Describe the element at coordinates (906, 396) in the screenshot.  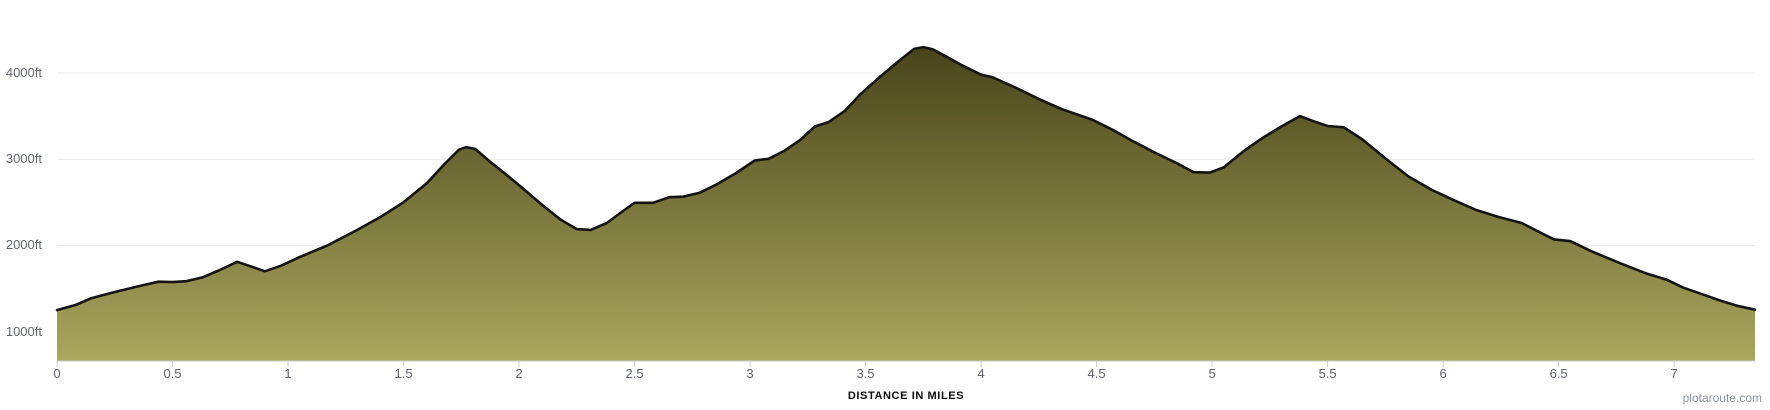
I see `x-axis-title: DISTANCE IN MILES` at that location.